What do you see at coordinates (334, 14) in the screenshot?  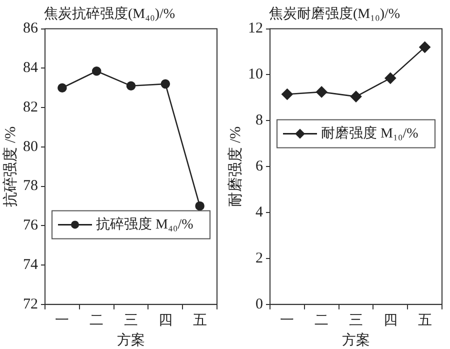 I see `chart-title: 焦炭耐磨强度(M₁₀)/%` at bounding box center [334, 14].